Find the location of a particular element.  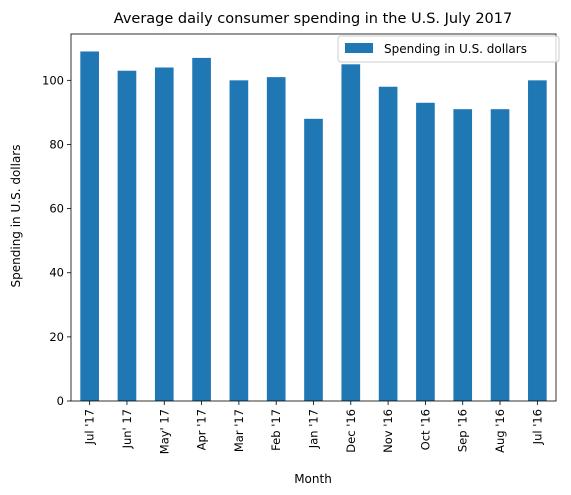

y-tick-label: 100 is located at coordinates (53, 80).